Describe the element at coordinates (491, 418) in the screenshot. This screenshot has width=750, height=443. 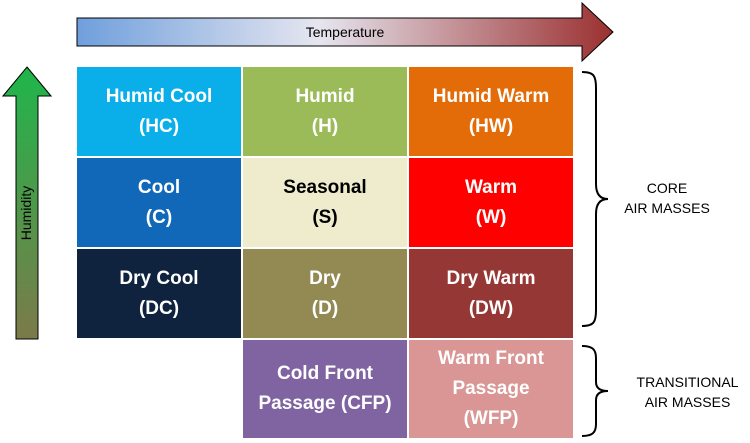
I see `cell-line: (WFP)` at that location.